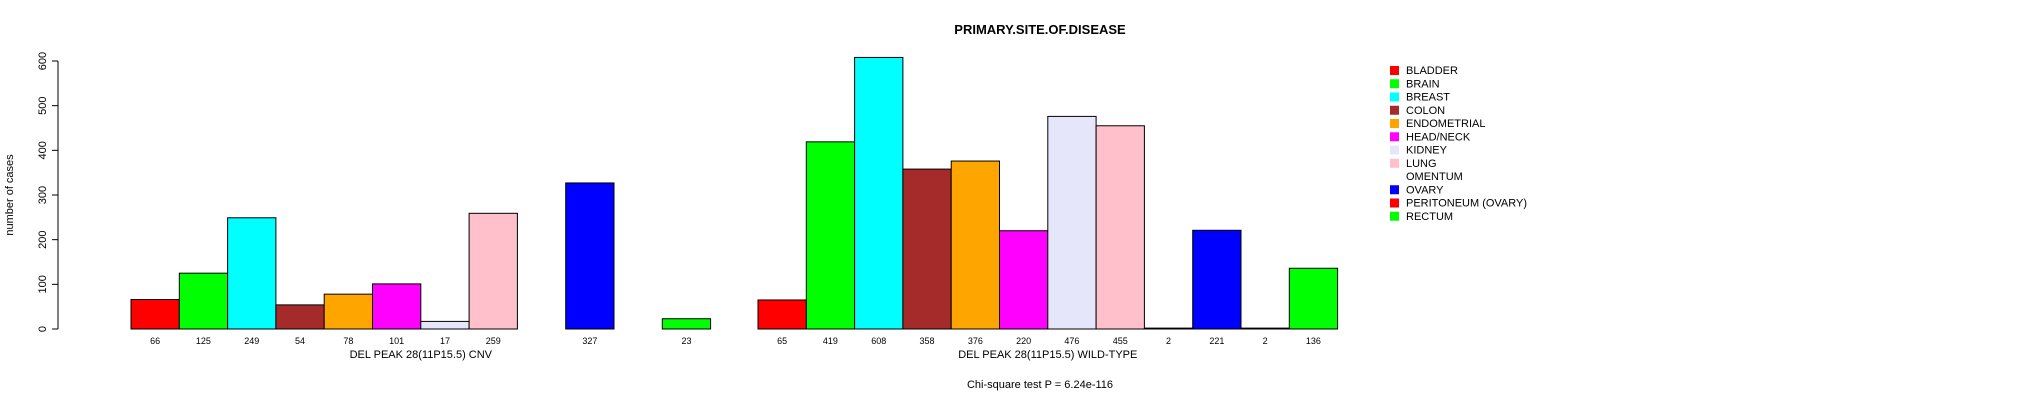 The height and width of the screenshot is (400, 2040). What do you see at coordinates (43, 61) in the screenshot?
I see `y-tick-label: 600` at bounding box center [43, 61].